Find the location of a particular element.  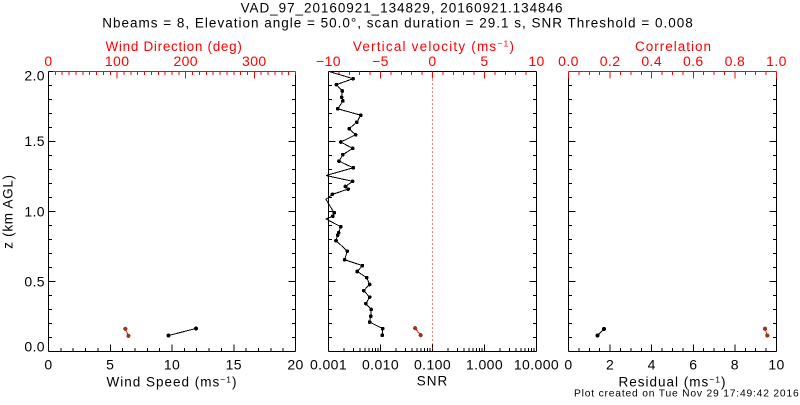

svg-text: 200 is located at coordinates (185, 61).